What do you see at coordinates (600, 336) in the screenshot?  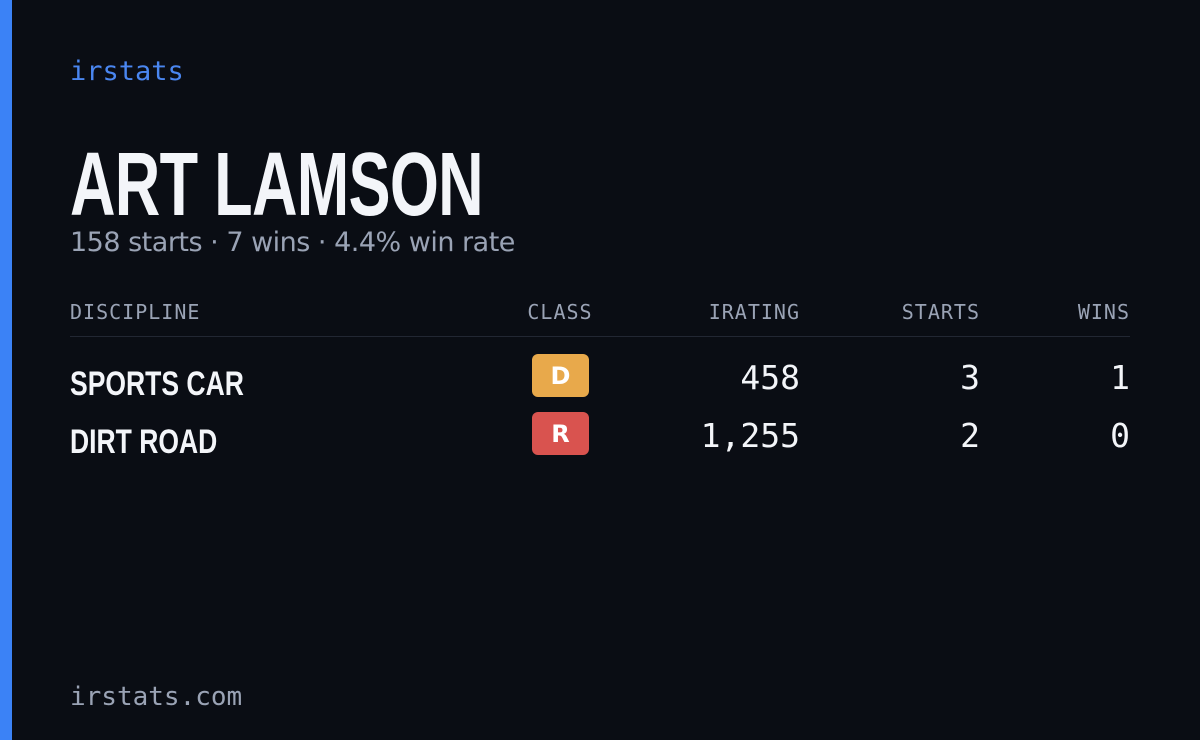 I see `header-rule` at bounding box center [600, 336].